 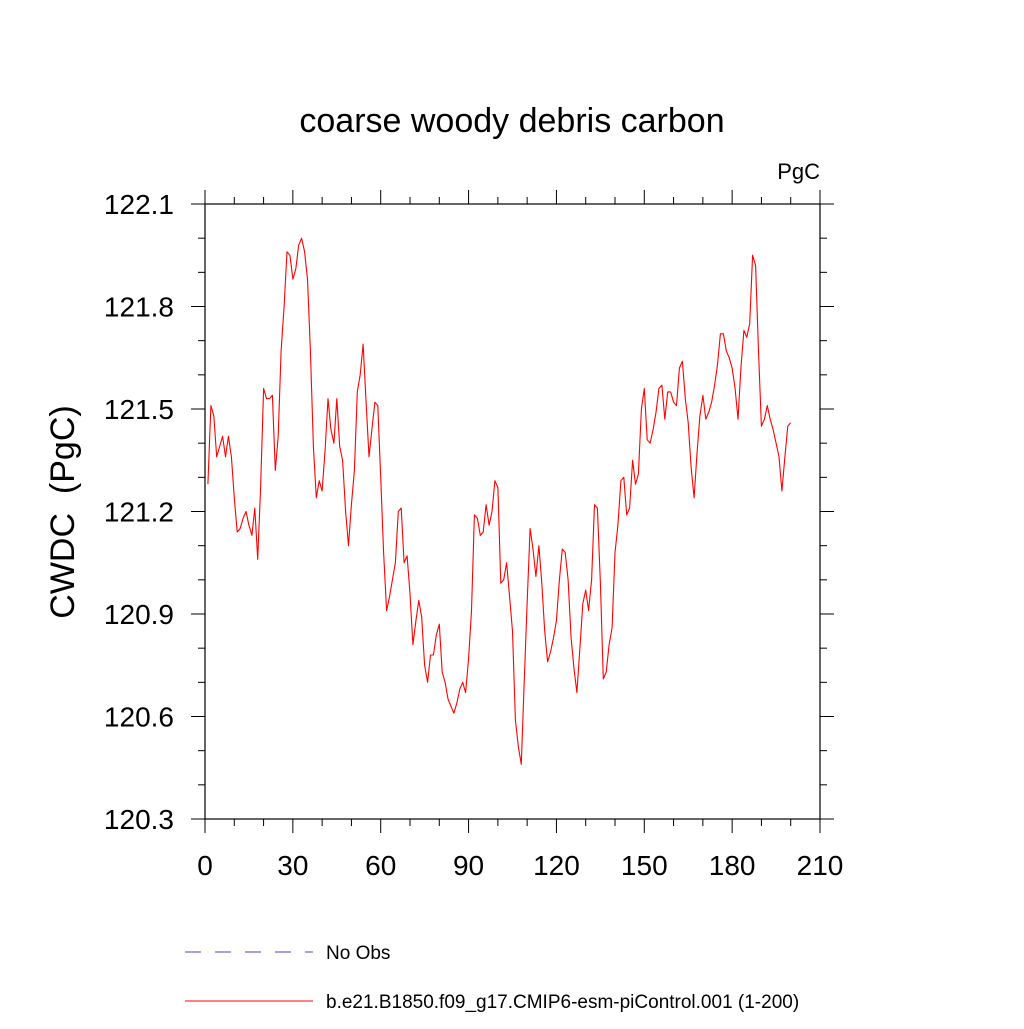 I want to click on x-tick-label: 60, so click(x=380, y=865).